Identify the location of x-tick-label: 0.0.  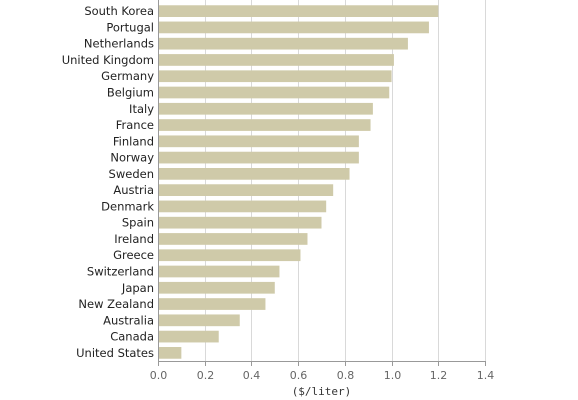
(159, 375).